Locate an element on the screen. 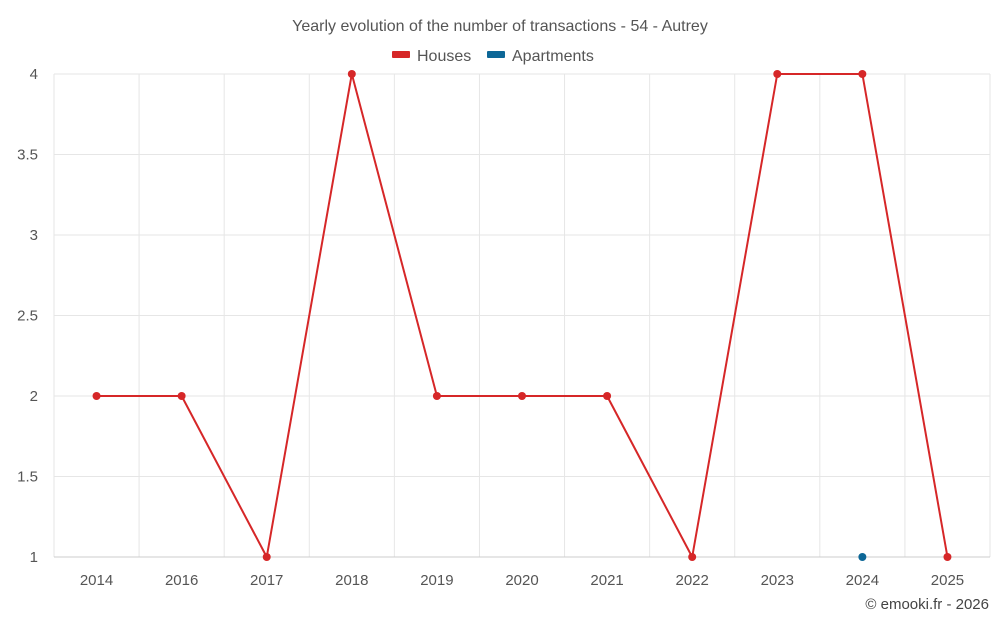 This screenshot has width=1000, height=625. x-tick-label: 2016 is located at coordinates (181, 580).